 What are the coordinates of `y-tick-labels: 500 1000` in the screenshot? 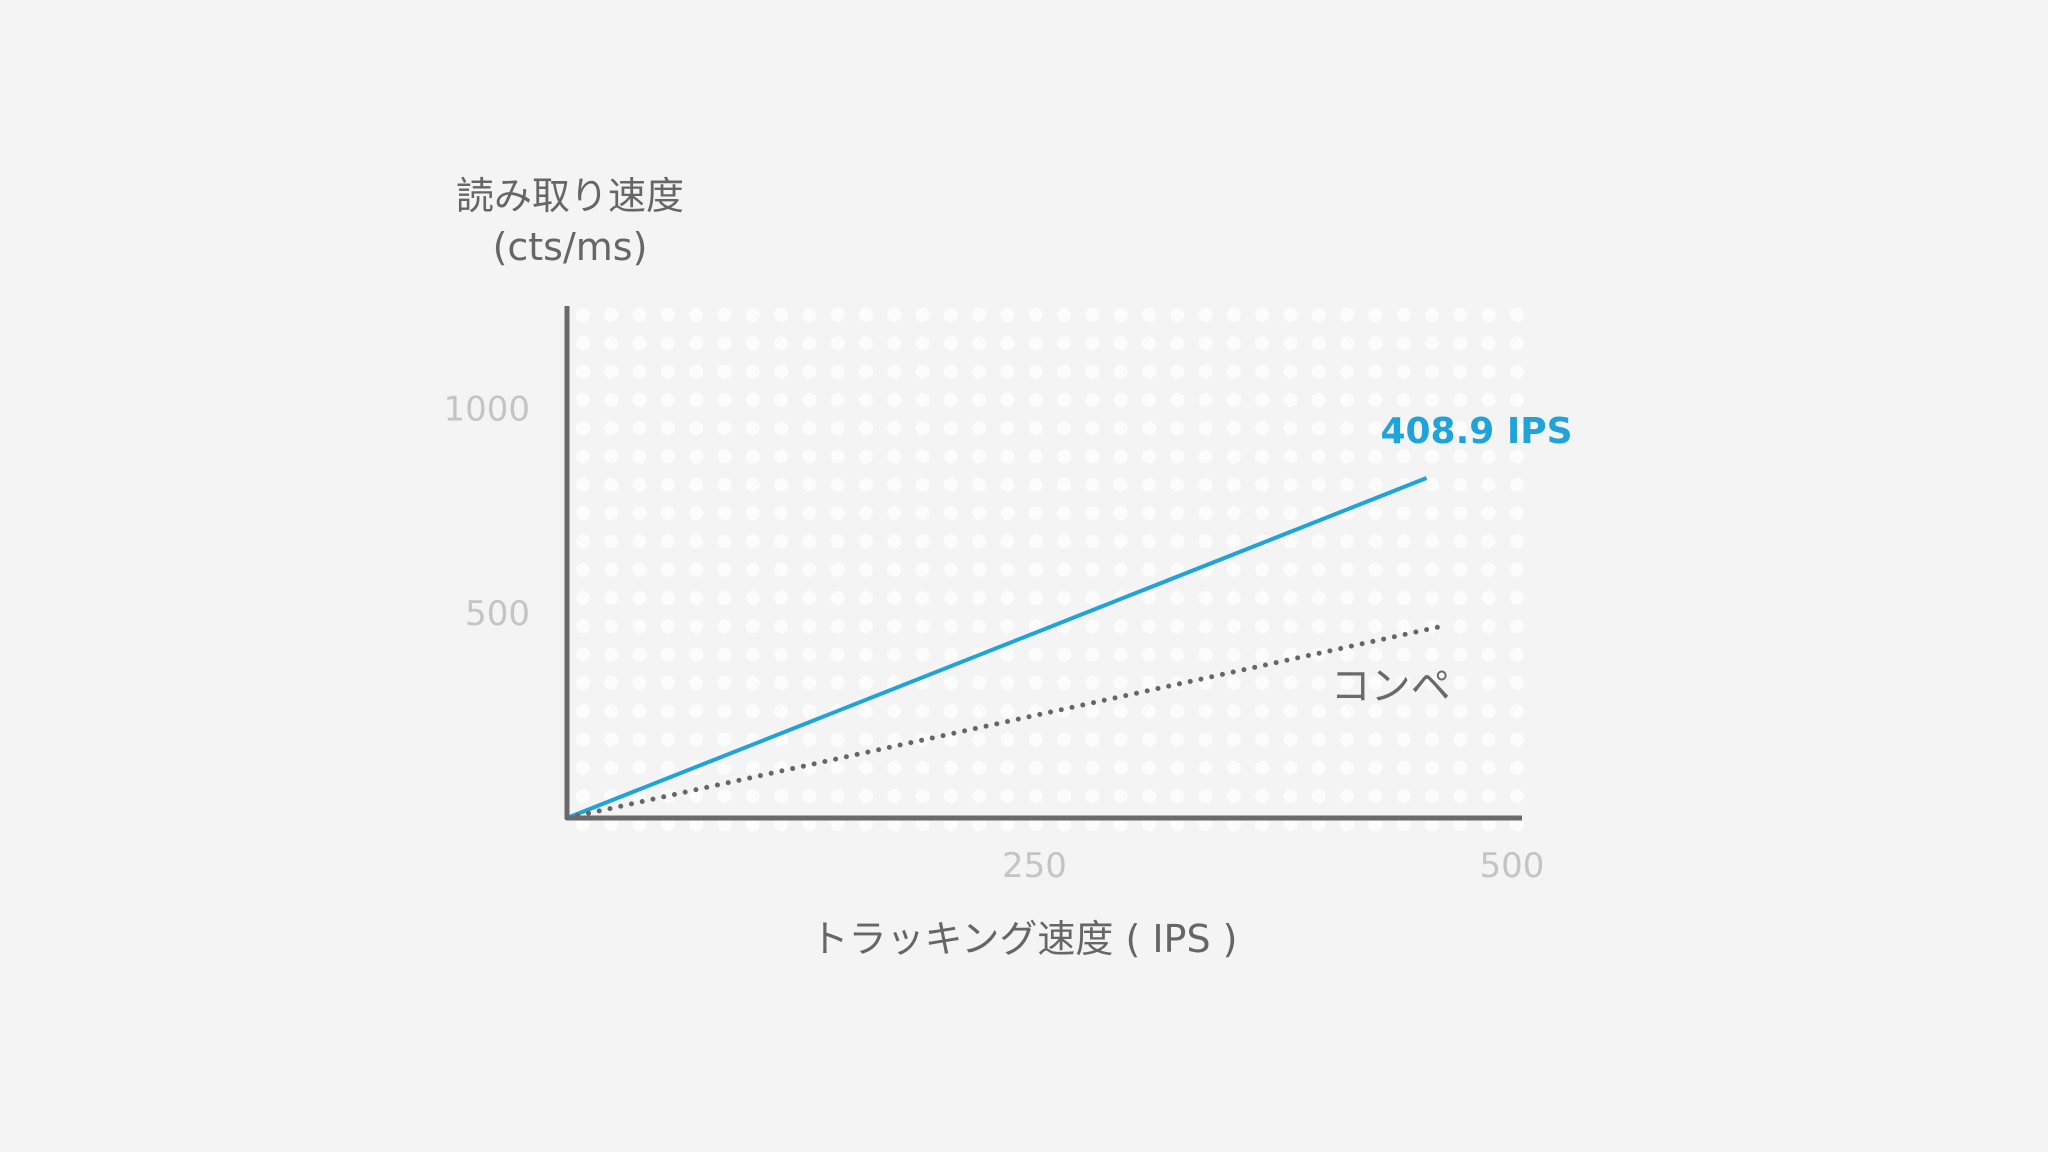 It's located at (486, 511).